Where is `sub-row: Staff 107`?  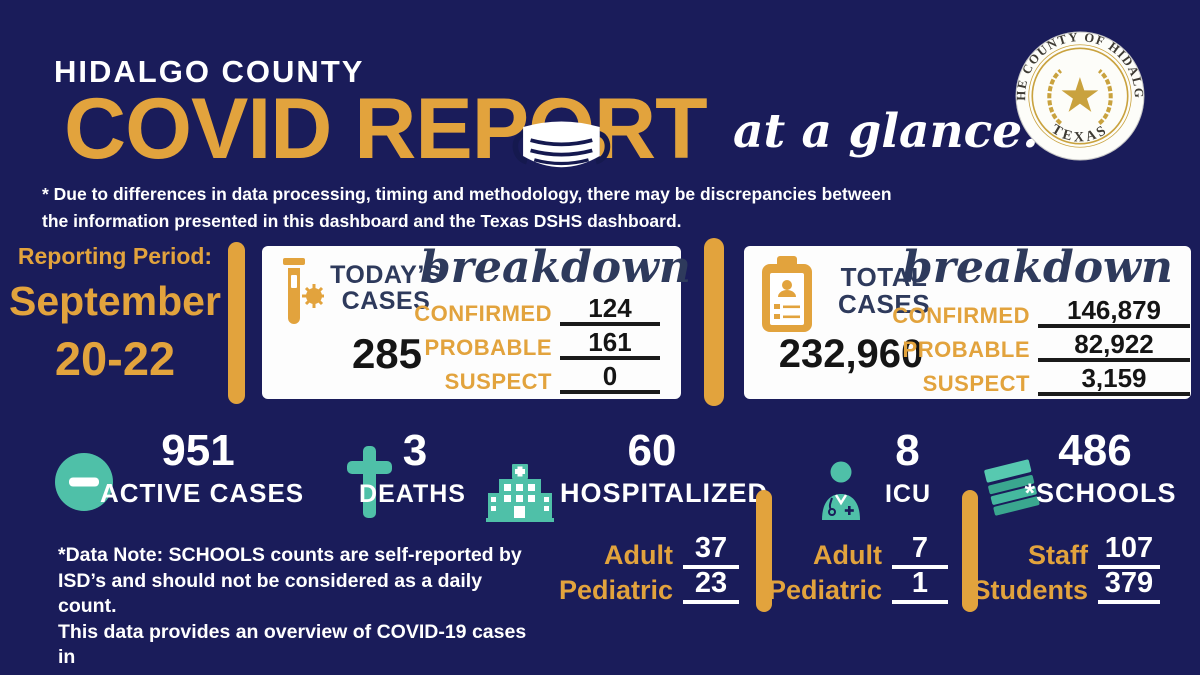
sub-row: Staff 107 is located at coordinates (1049, 552).